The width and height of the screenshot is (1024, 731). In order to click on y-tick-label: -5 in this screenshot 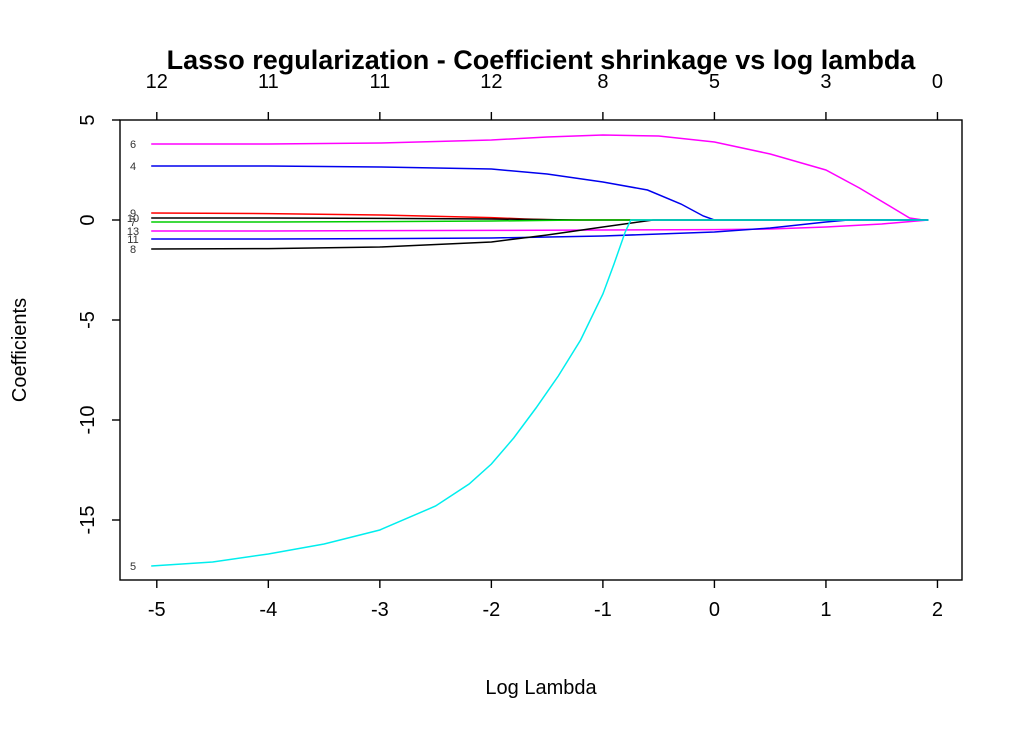, I will do `click(88, 320)`.